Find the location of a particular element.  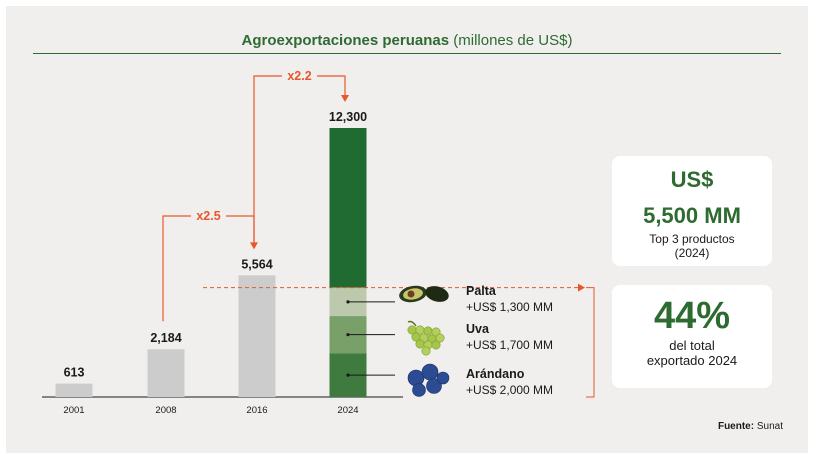

top3-value-line1: US$ is located at coordinates (692, 179).